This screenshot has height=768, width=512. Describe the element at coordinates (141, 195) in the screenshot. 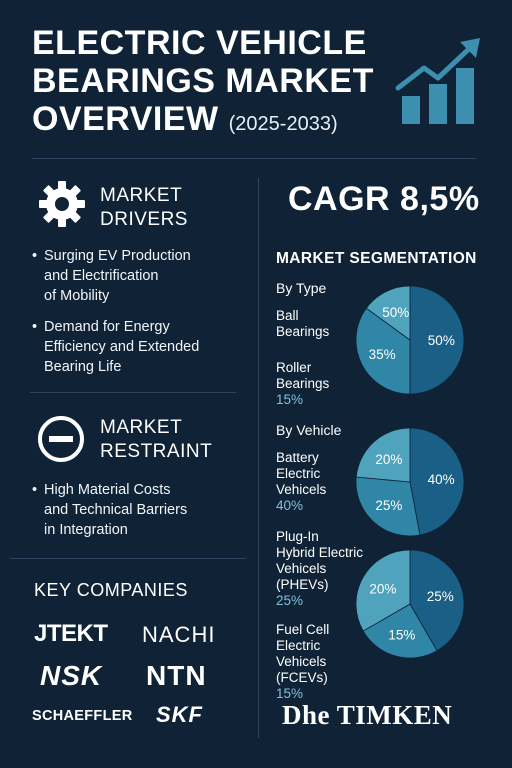

I see `drivers-heading-line-1: MARKET` at that location.